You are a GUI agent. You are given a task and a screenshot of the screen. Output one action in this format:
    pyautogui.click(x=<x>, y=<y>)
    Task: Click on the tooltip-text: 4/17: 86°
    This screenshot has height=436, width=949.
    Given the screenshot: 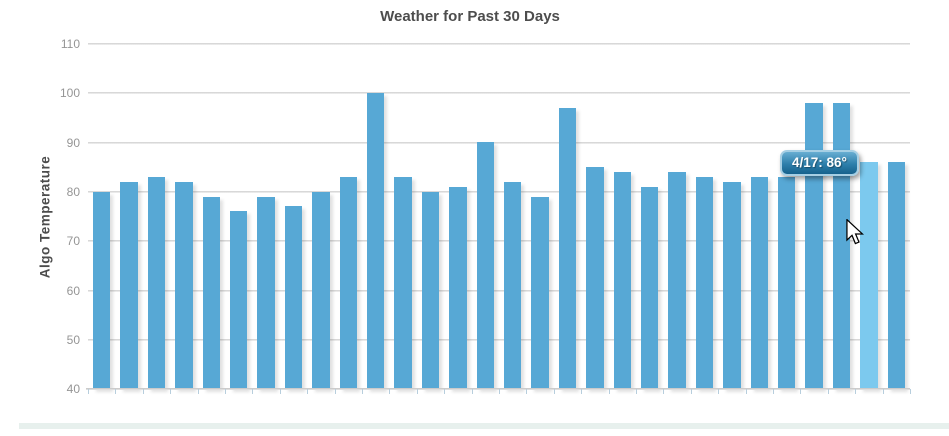 What is the action you would take?
    pyautogui.click(x=819, y=162)
    